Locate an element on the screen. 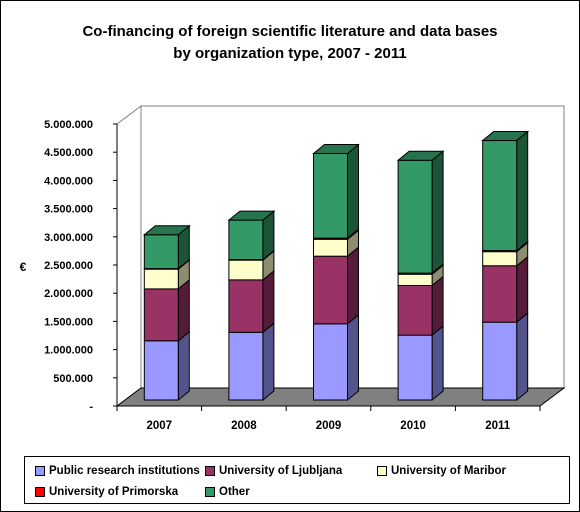  legend-label: University of Ljubljana is located at coordinates (281, 471).